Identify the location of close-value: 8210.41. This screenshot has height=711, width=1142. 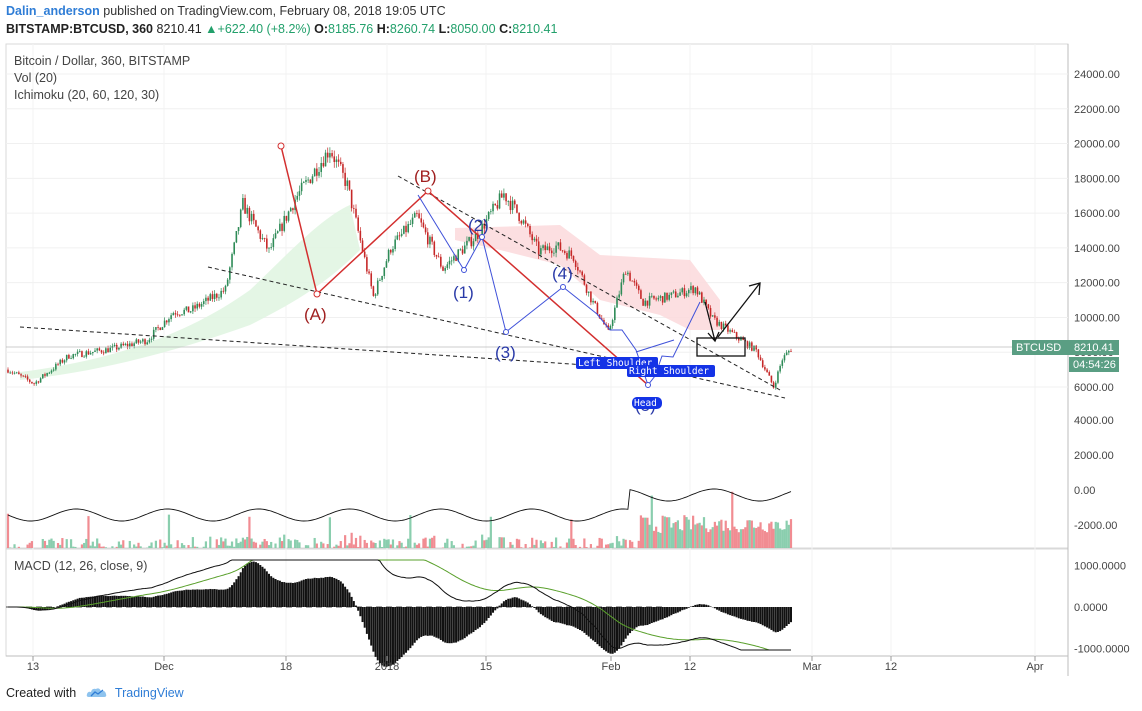
(535, 29).